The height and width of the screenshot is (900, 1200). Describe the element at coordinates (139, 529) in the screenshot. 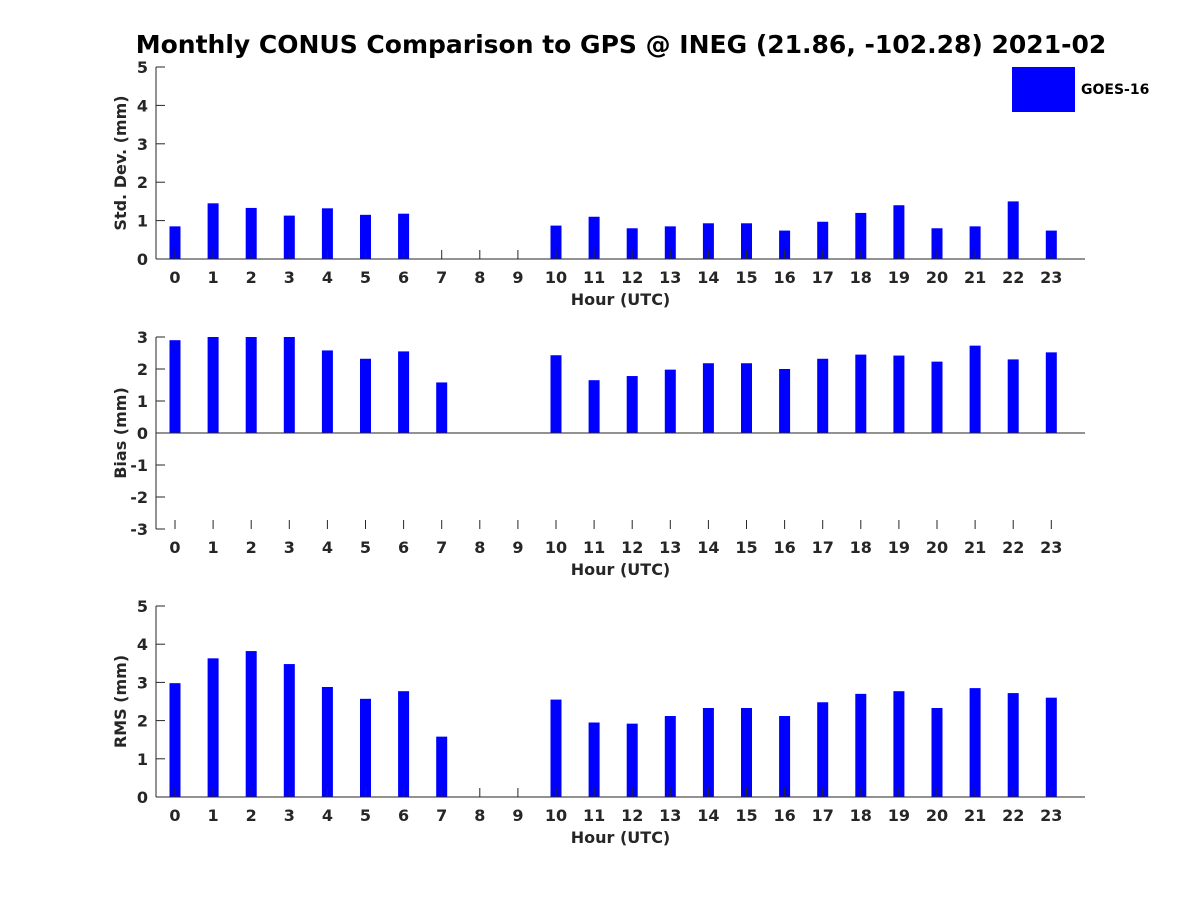

I see `y-tick-label: -3` at that location.